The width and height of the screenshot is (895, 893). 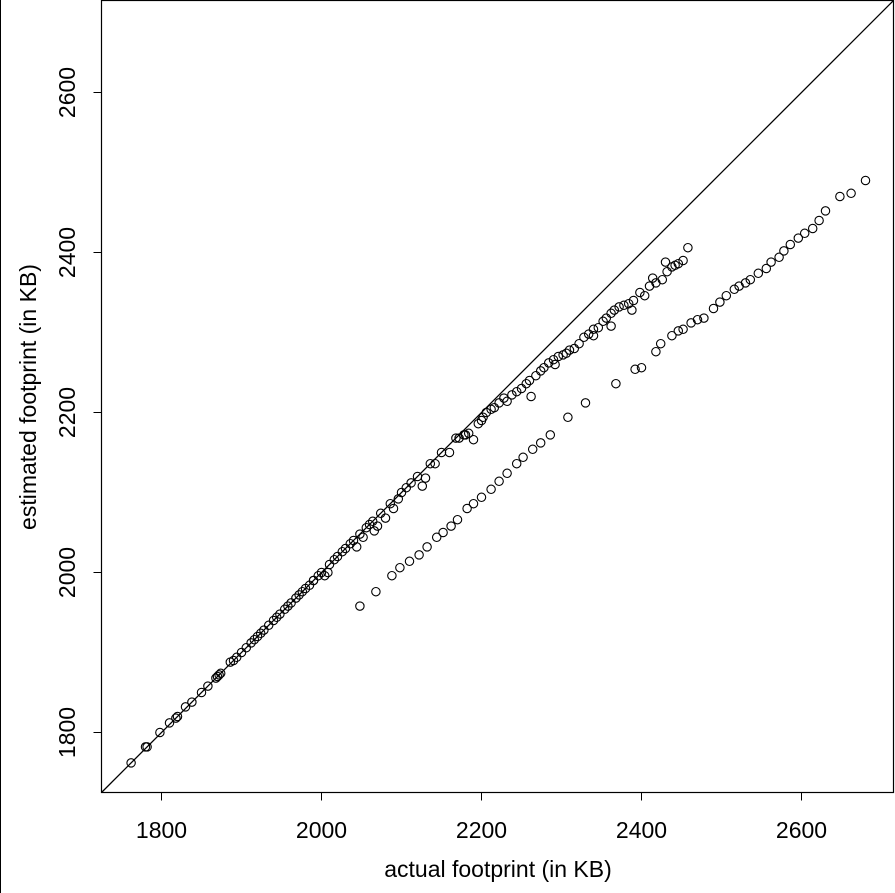 I want to click on x-tick-label: 2200, so click(x=481, y=830).